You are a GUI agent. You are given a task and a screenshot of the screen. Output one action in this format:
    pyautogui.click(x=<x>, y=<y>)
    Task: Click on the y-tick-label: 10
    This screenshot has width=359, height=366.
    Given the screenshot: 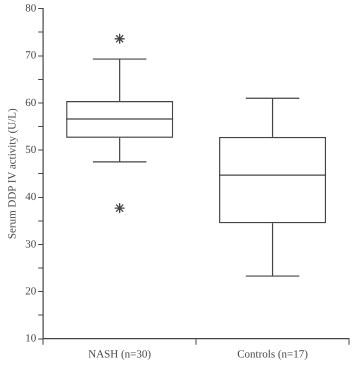 What is the action you would take?
    pyautogui.click(x=31, y=338)
    